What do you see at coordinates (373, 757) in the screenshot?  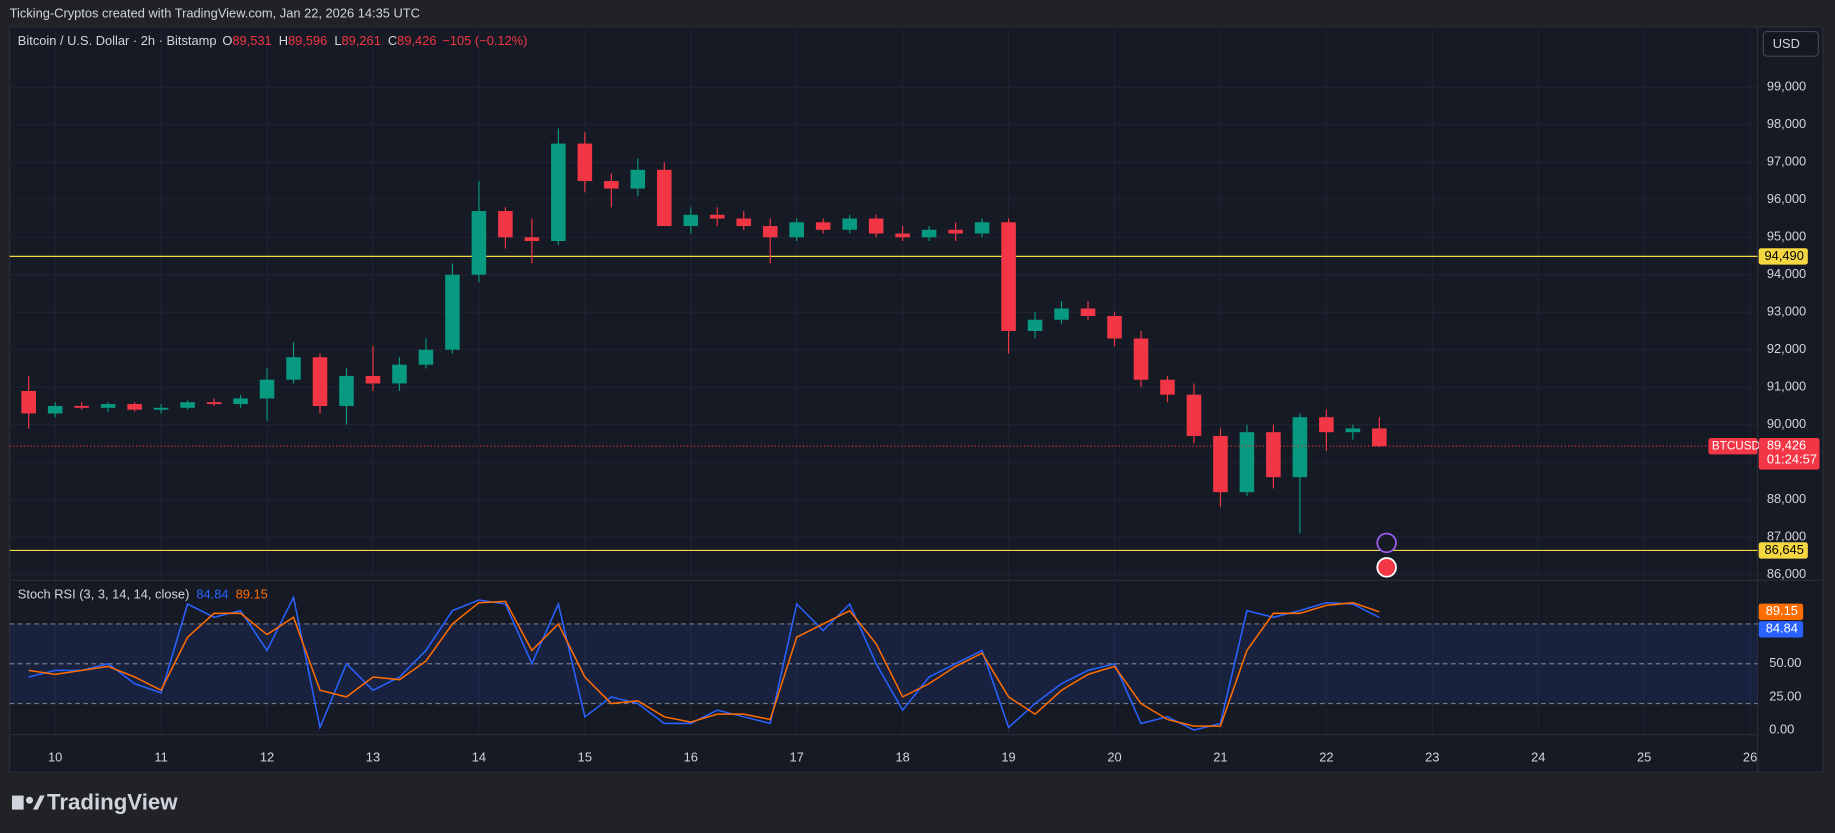 I see `x-tick-label: 13` at bounding box center [373, 757].